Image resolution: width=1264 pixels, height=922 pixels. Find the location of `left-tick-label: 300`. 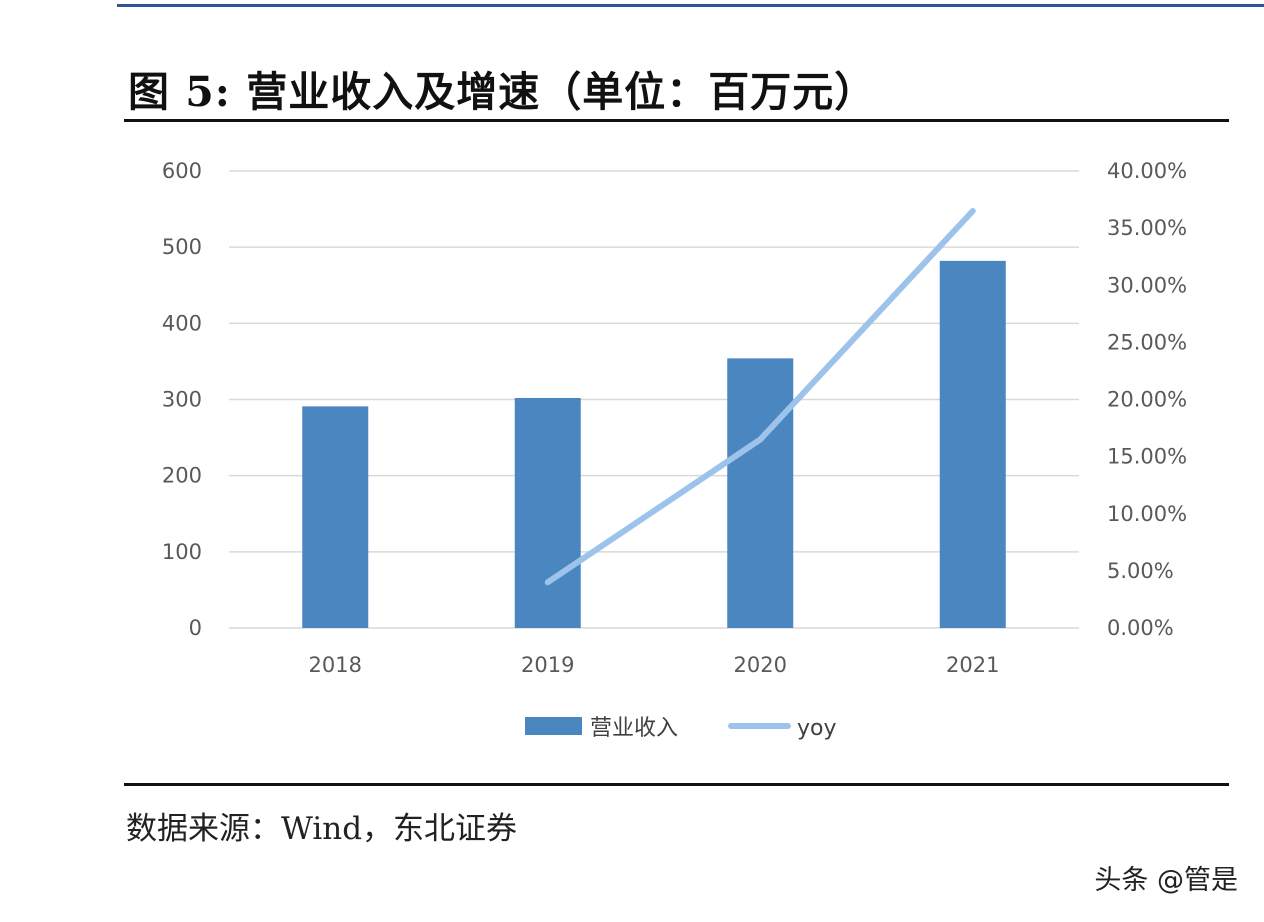

left-tick-label: 300 is located at coordinates (182, 400).